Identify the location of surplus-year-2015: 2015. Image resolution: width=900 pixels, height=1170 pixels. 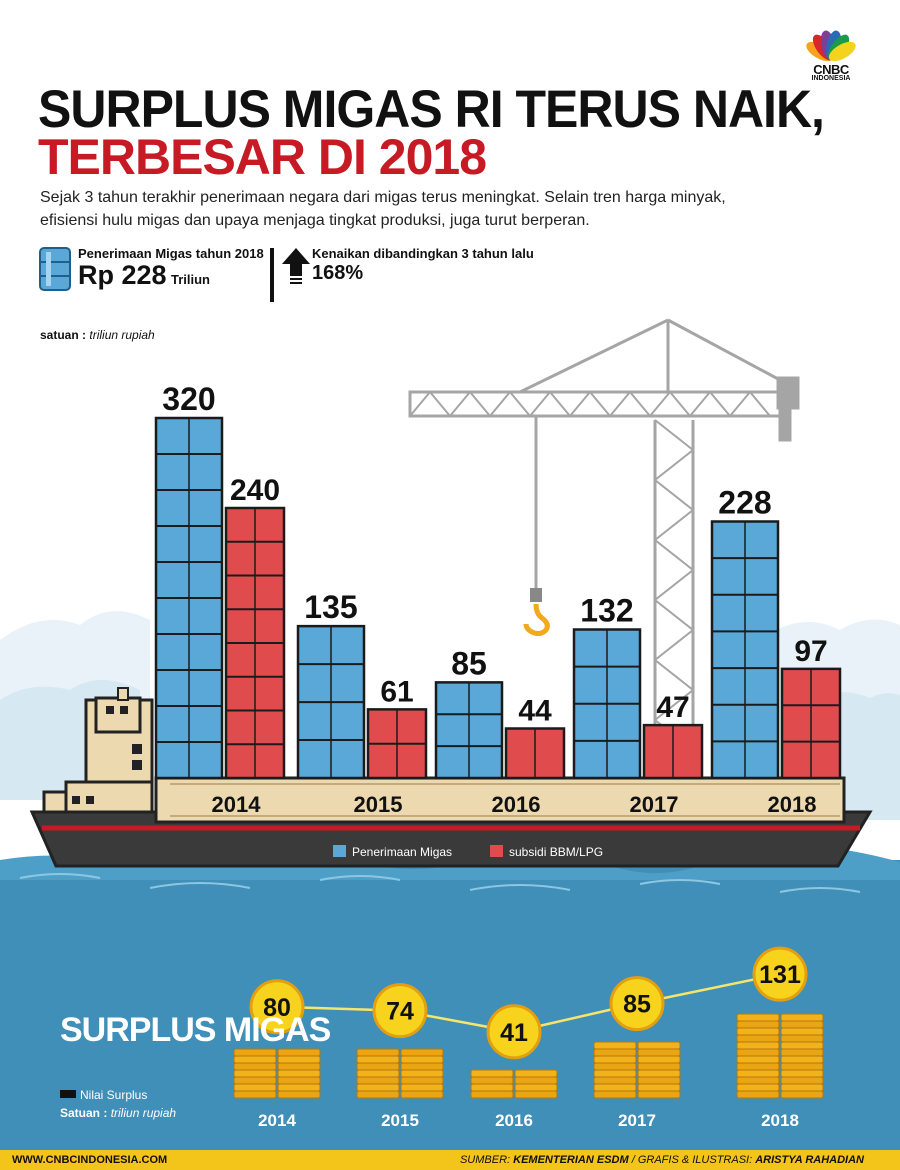
(400, 1120).